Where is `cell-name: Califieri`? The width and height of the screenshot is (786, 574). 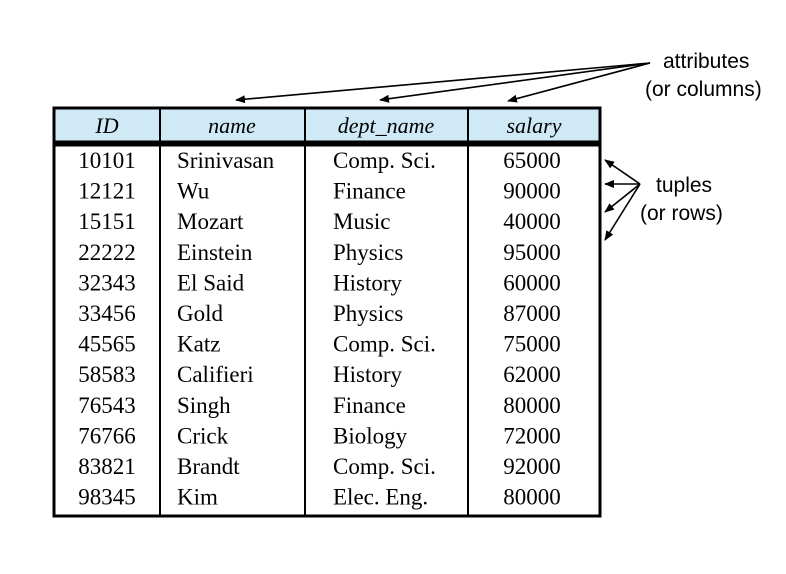
cell-name: Califieri is located at coordinates (215, 374).